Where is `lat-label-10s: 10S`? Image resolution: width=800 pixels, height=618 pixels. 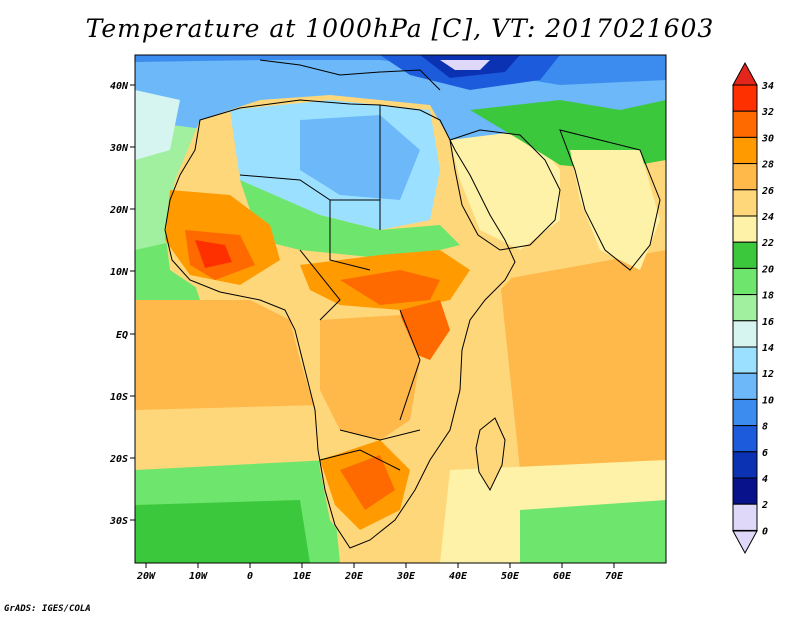
lat-label-10s: 10S is located at coordinates (119, 397).